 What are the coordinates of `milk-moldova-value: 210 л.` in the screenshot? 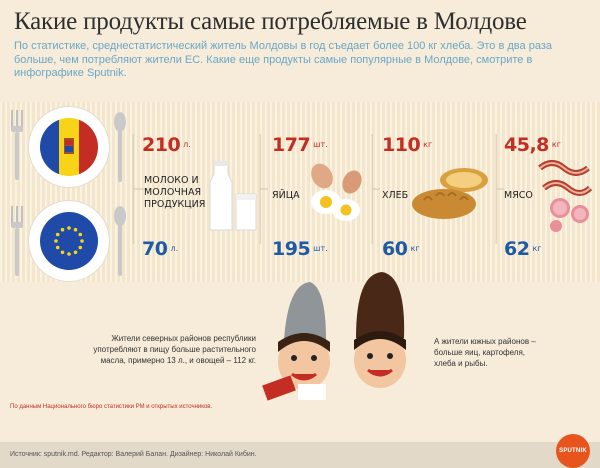 It's located at (166, 145).